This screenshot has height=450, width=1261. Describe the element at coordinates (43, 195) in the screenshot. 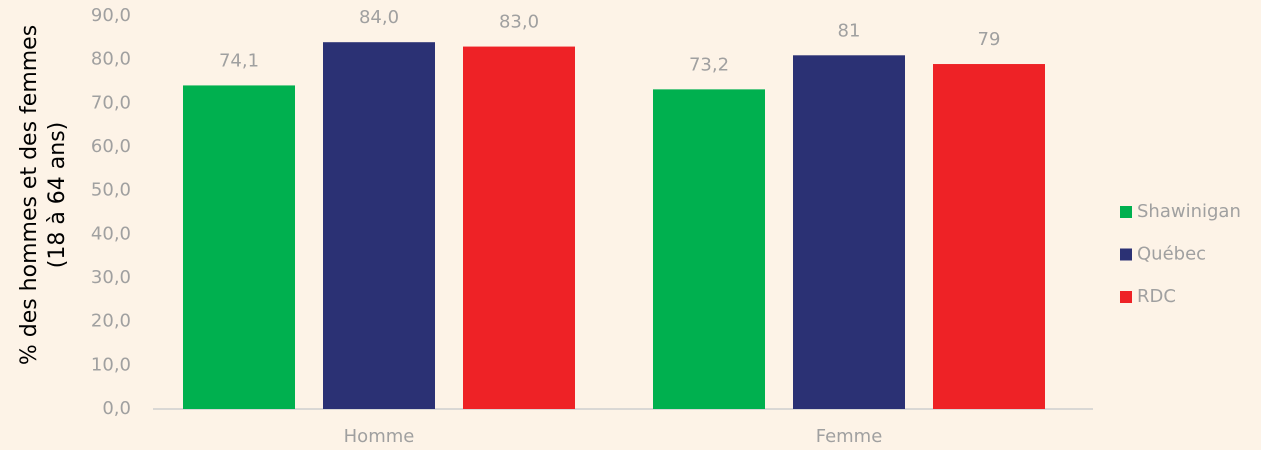

I see `y-axis-title: % des hommes et des femmes (18 à 64 ans)` at that location.